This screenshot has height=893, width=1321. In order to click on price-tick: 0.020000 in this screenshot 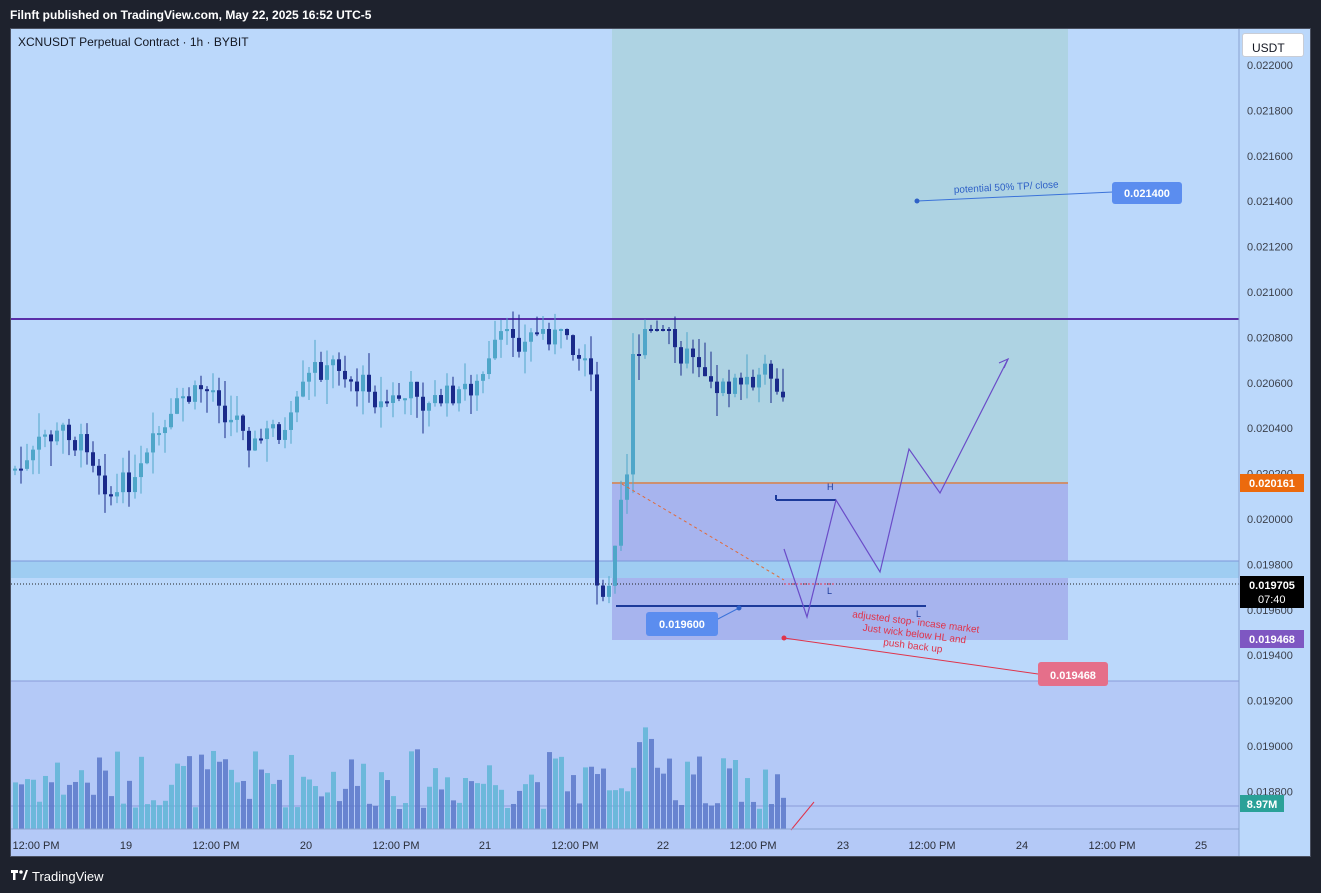, I will do `click(1270, 520)`.